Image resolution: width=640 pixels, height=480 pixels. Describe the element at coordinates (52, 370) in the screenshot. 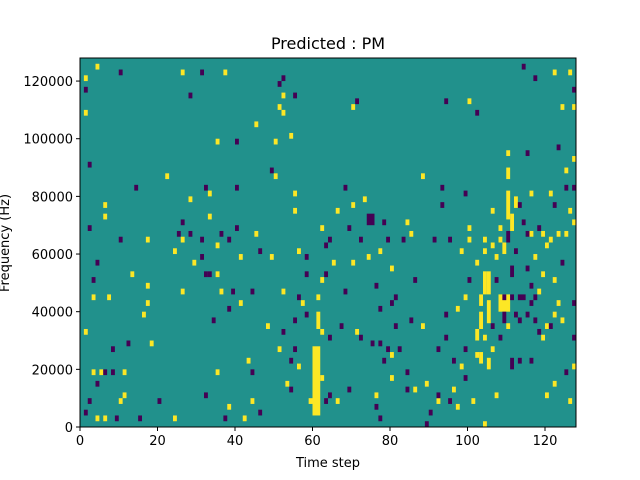

I see `y-tick-label: 20000` at that location.